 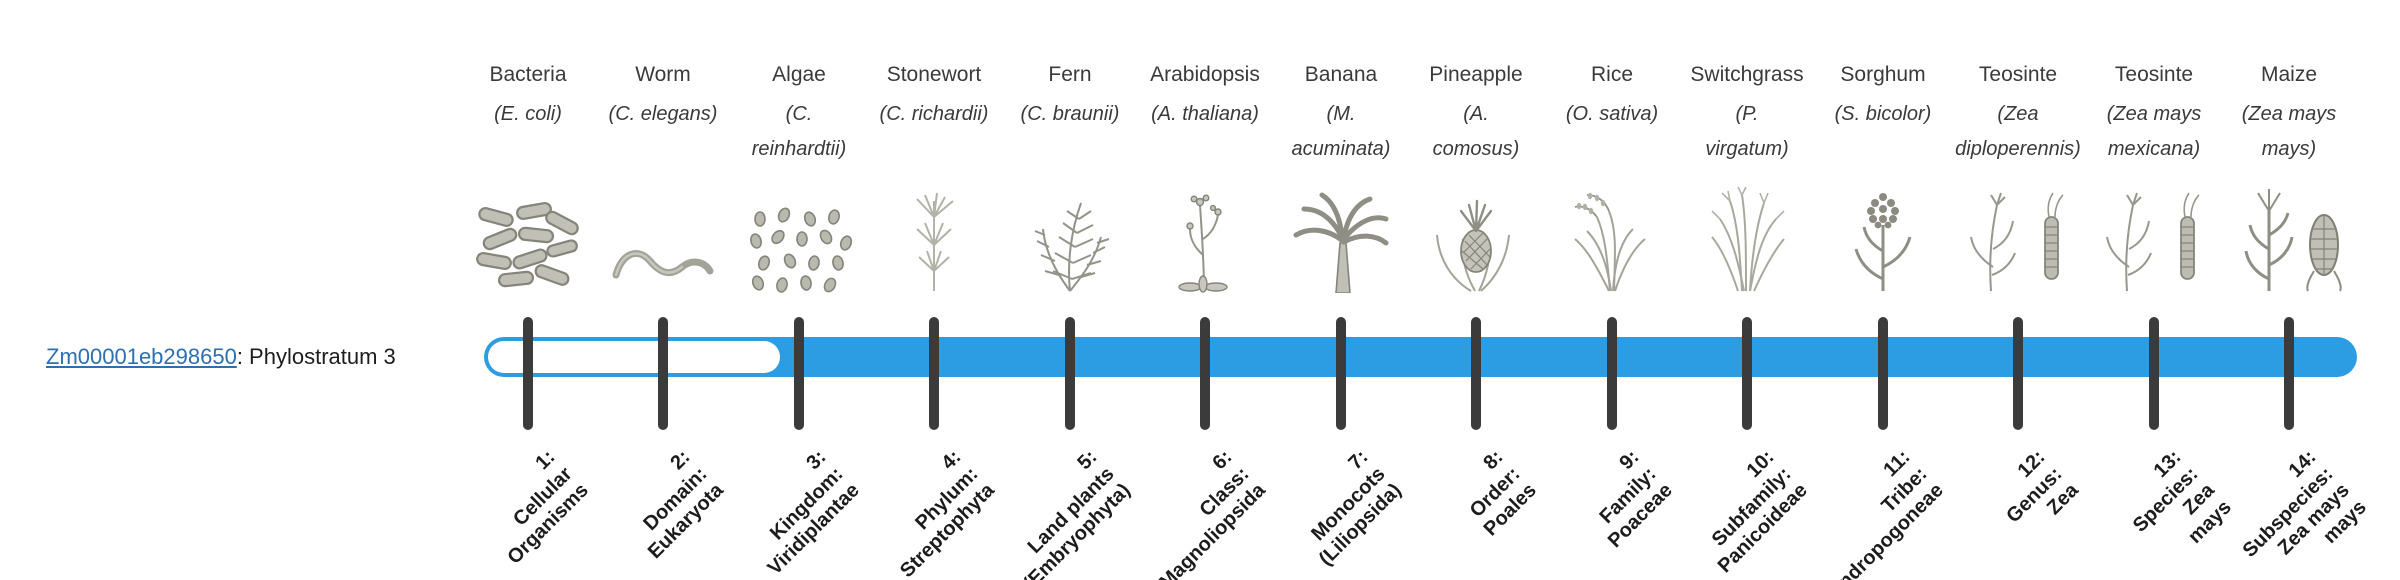 What do you see at coordinates (1612, 114) in the screenshot?
I see `organism-scientific-name: (O. sativa)` at bounding box center [1612, 114].